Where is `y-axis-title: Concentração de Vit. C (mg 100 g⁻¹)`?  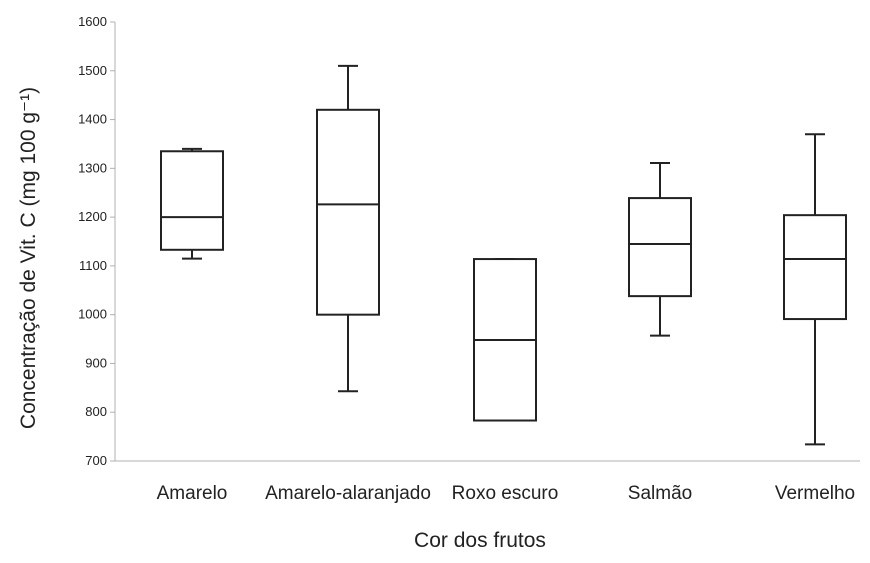
y-axis-title: Concentração de Vit. C (mg 100 g⁻¹) is located at coordinates (28, 258).